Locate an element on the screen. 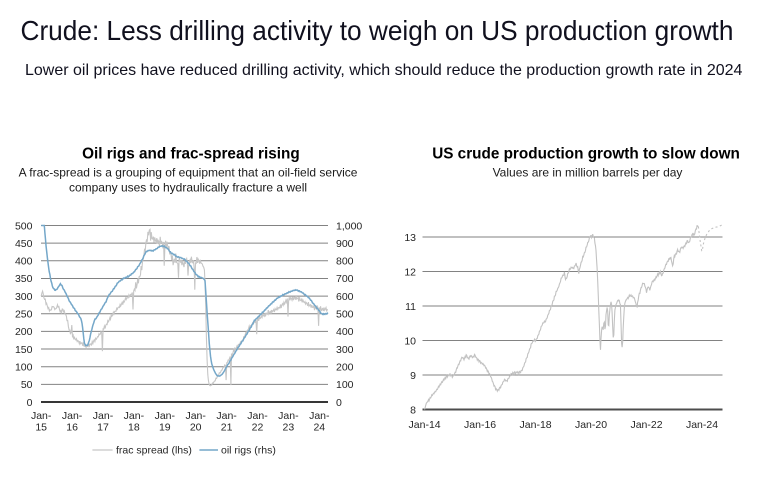 This screenshot has height=490, width=774. svg-text: 1,000 is located at coordinates (349, 226).